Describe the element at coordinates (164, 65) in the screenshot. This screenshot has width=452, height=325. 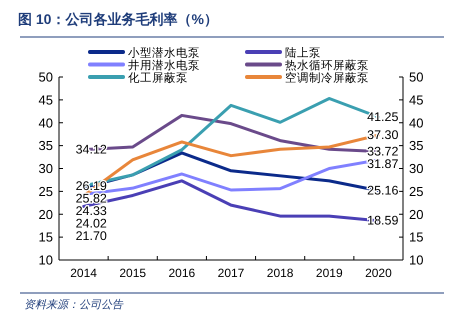
I see `legend-label: 井用潜水电泵` at that location.